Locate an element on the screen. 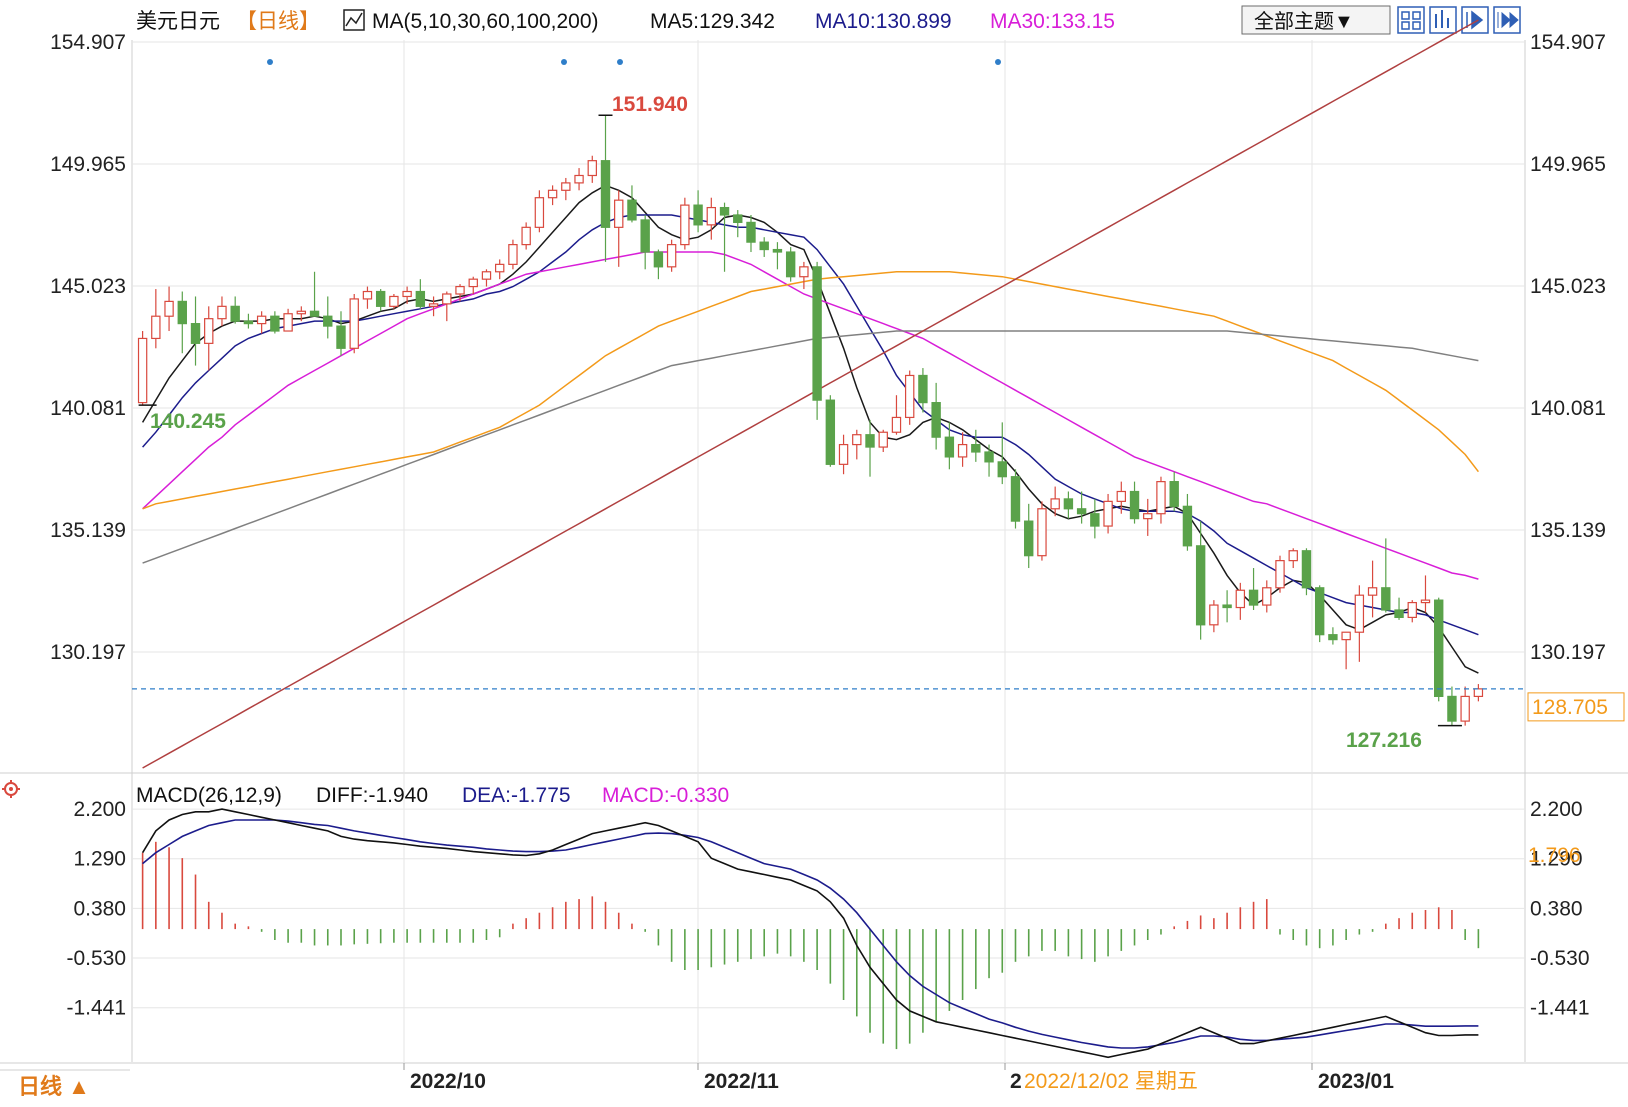 The width and height of the screenshot is (1628, 1107). play-icon is located at coordinates (1475, 20).